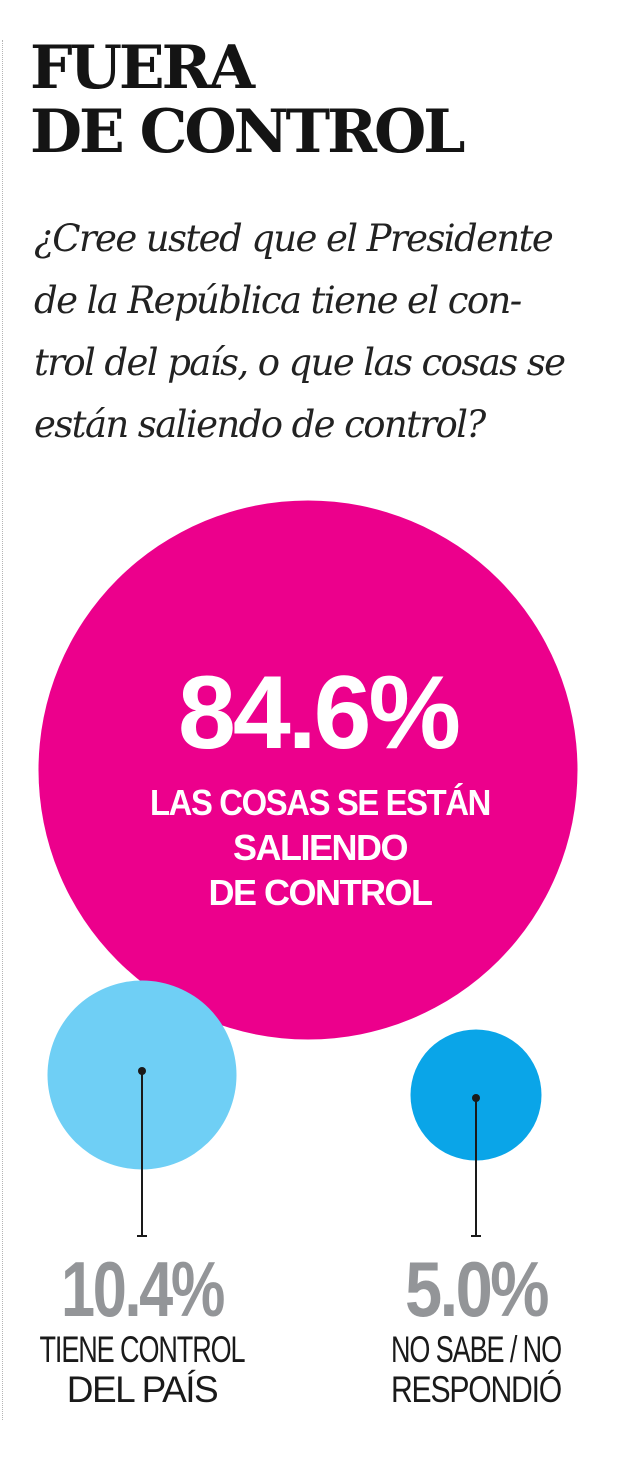 This screenshot has width=640, height=1483. What do you see at coordinates (476, 1349) in the screenshot?
I see `category-label-no-answer-1: NO SABE / NO` at bounding box center [476, 1349].